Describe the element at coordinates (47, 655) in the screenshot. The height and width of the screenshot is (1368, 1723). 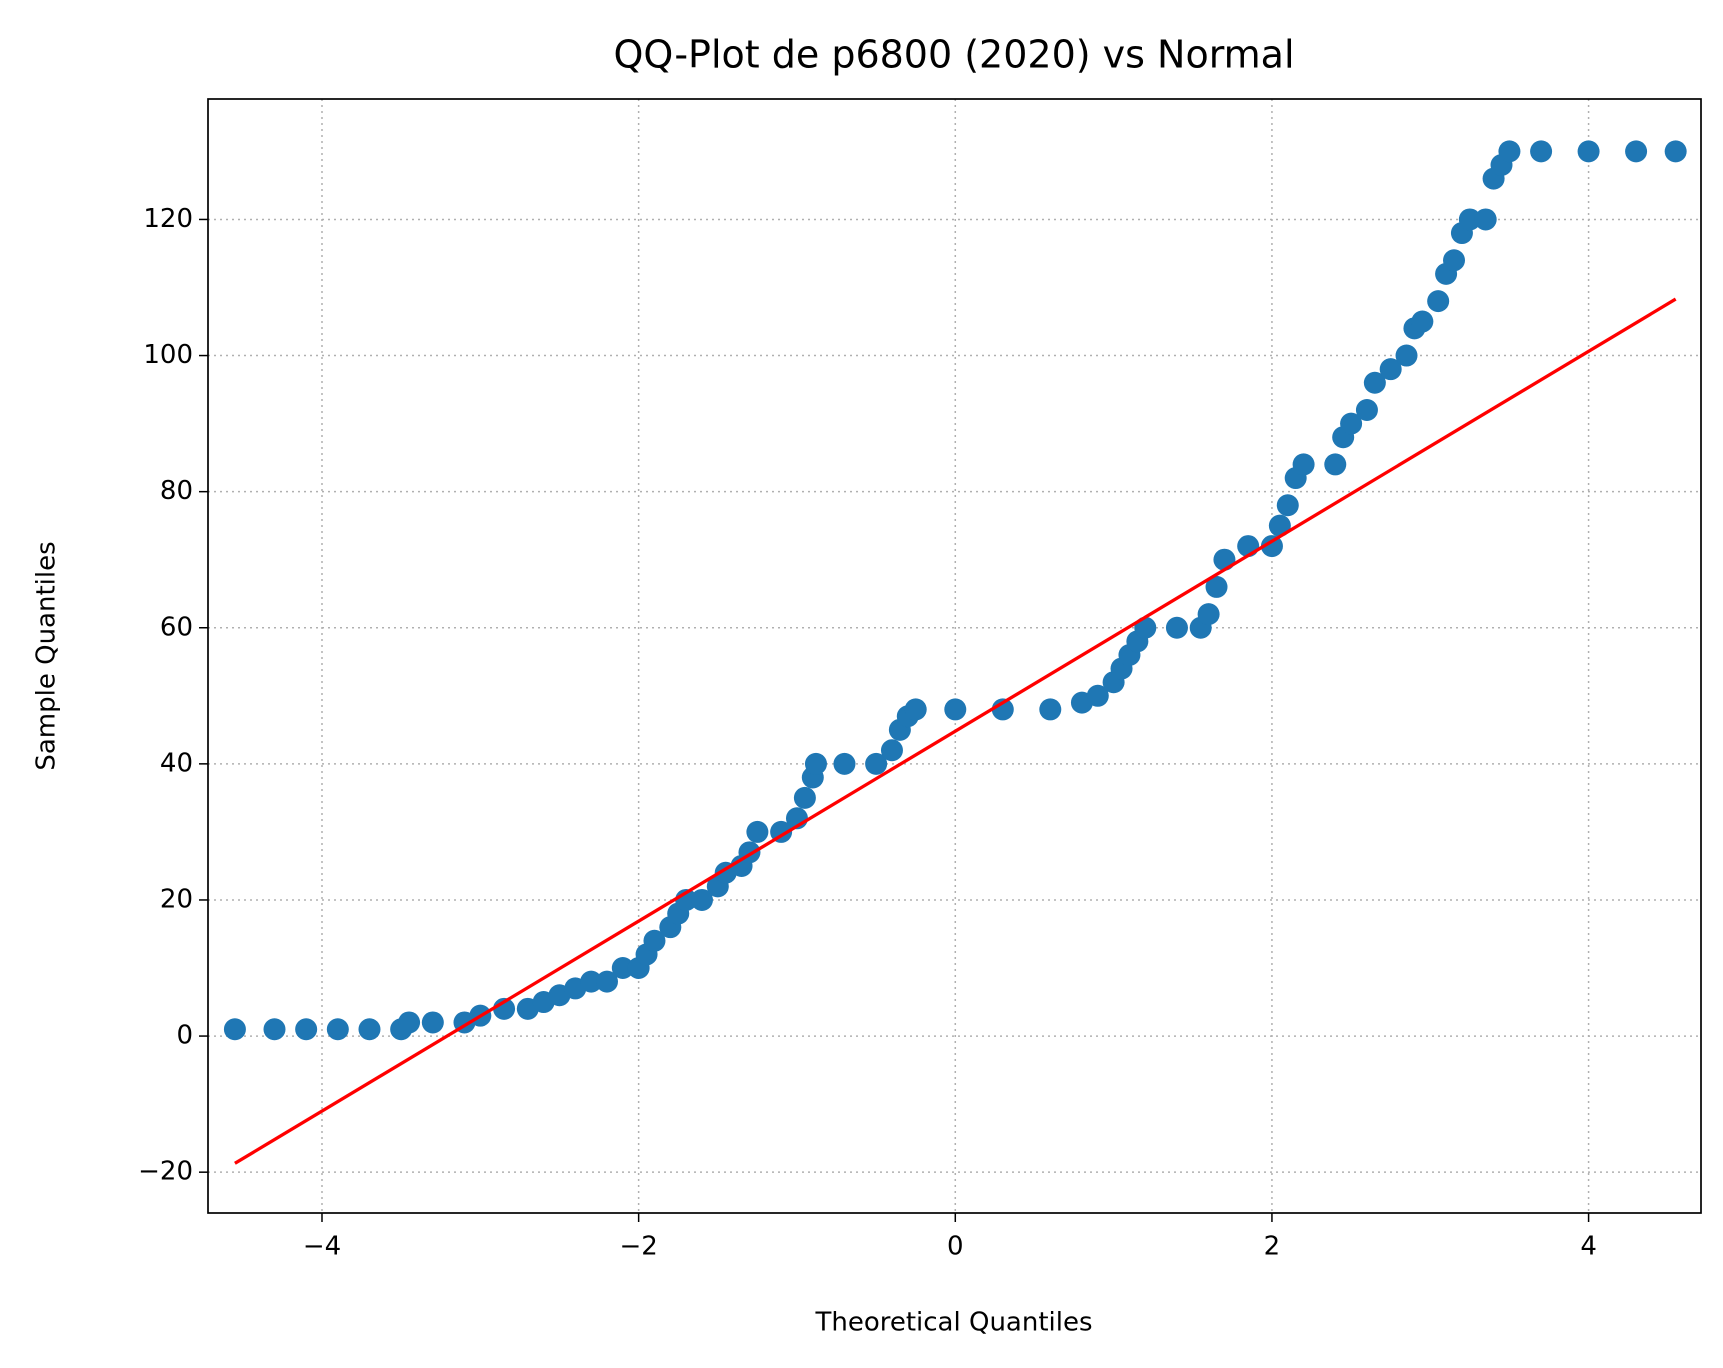
I see `y-axis-label: Sample Quantiles` at that location.